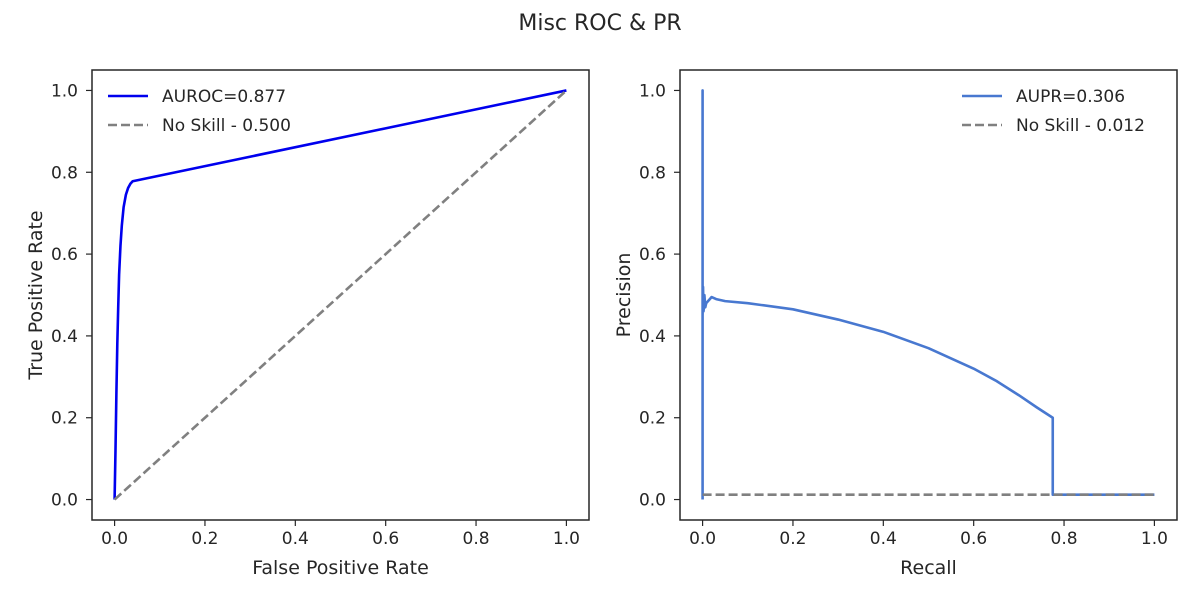  Describe the element at coordinates (1064, 539) in the screenshot. I see `pr-x-tick-label: 0.8` at that location.